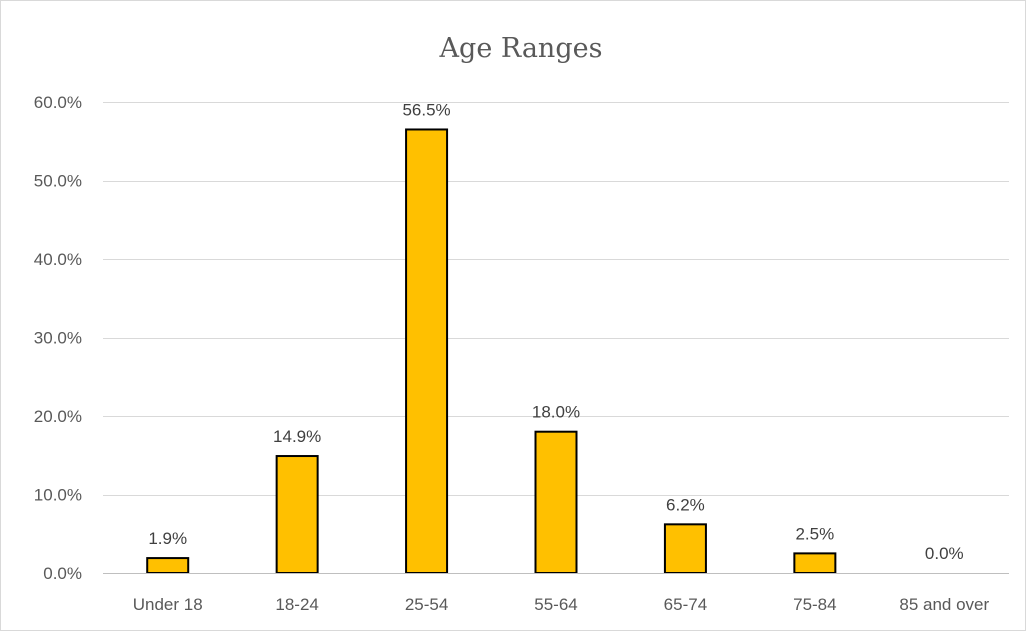  Describe the element at coordinates (167, 538) in the screenshot. I see `data-label: 1.9%` at that location.